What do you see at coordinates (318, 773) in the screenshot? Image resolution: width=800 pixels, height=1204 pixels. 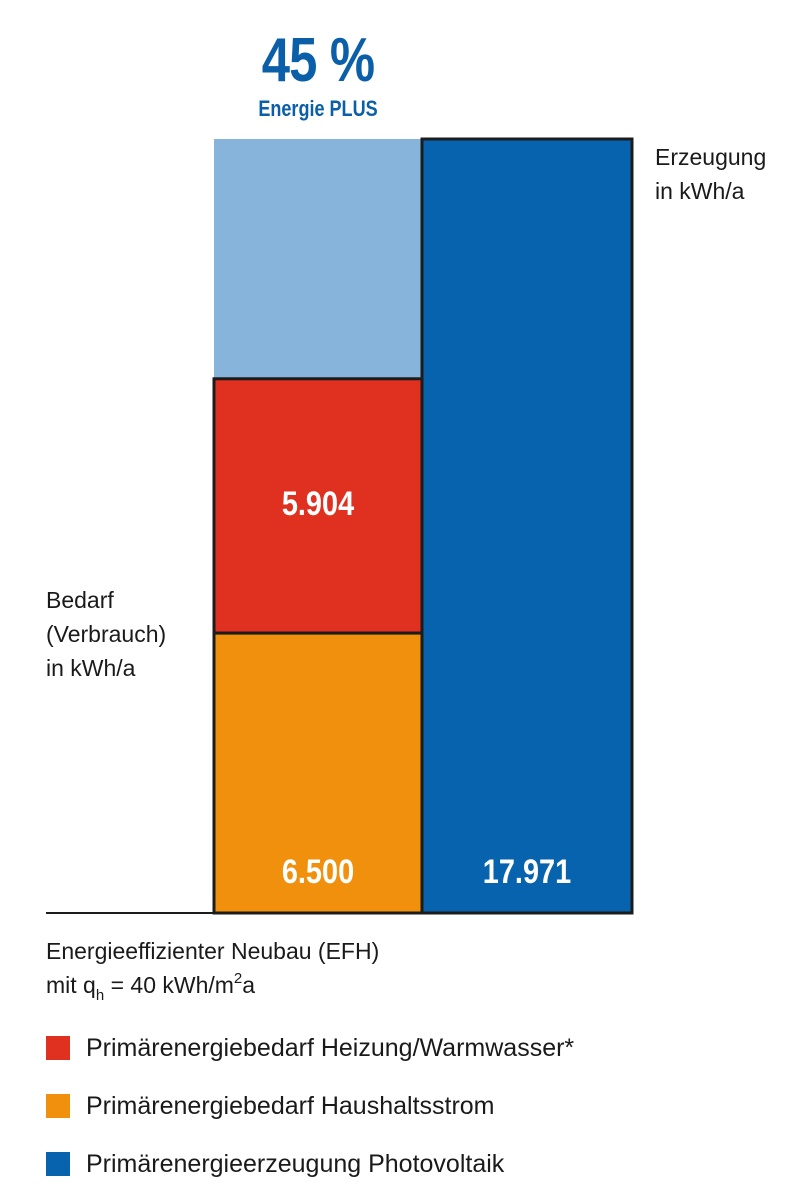 I see `household-bar` at bounding box center [318, 773].